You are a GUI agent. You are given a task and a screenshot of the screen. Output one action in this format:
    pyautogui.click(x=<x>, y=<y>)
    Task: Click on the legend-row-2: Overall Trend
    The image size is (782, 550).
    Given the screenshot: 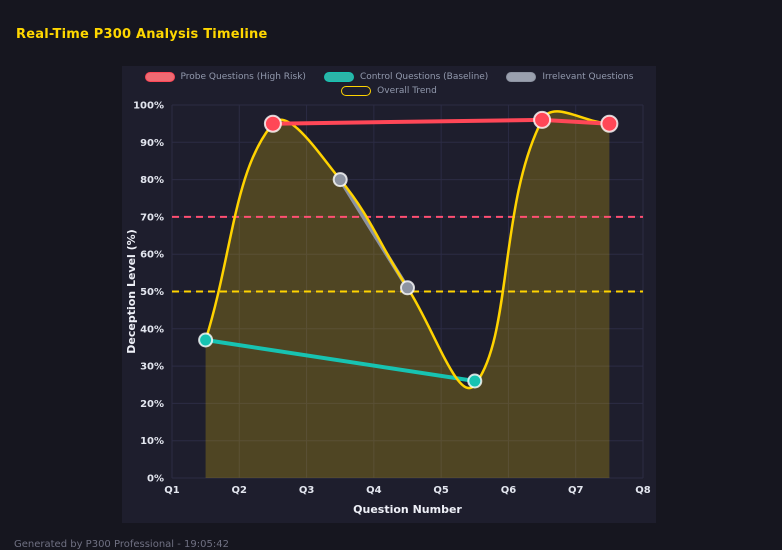 What is the action you would take?
    pyautogui.click(x=389, y=91)
    